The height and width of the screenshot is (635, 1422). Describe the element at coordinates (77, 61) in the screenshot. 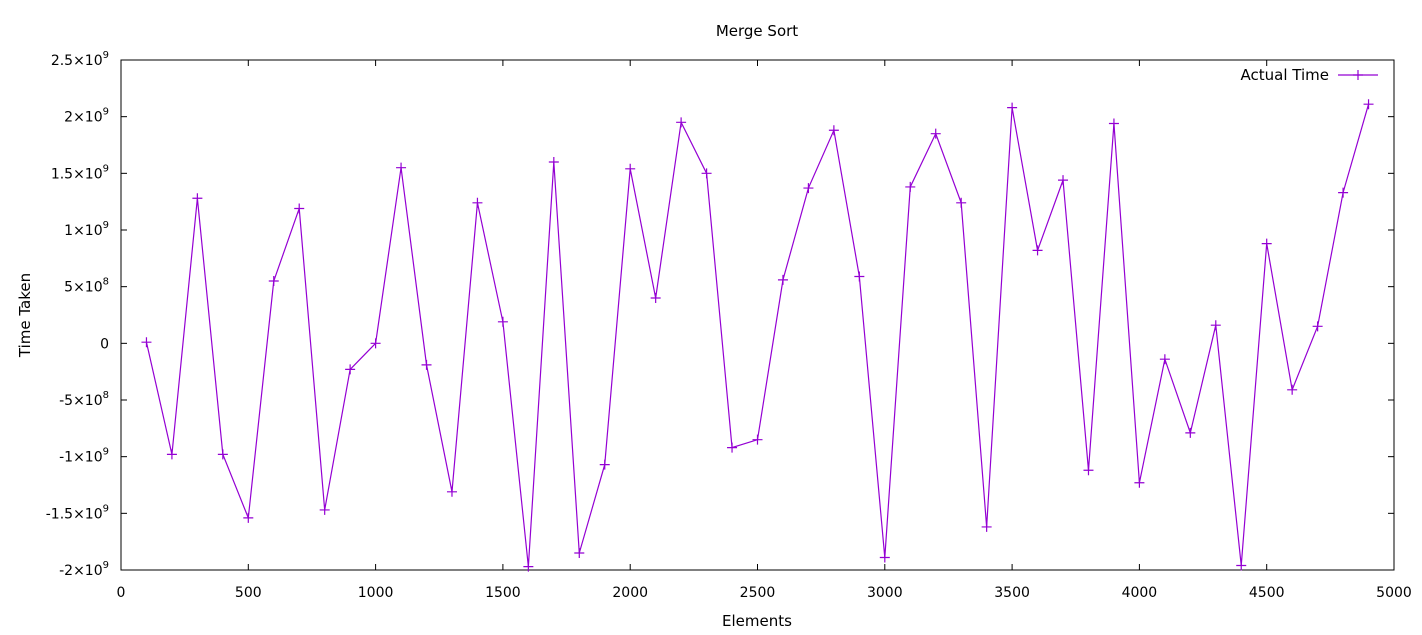

I see `y-tick-mantissa: 2.5×10` at that location.